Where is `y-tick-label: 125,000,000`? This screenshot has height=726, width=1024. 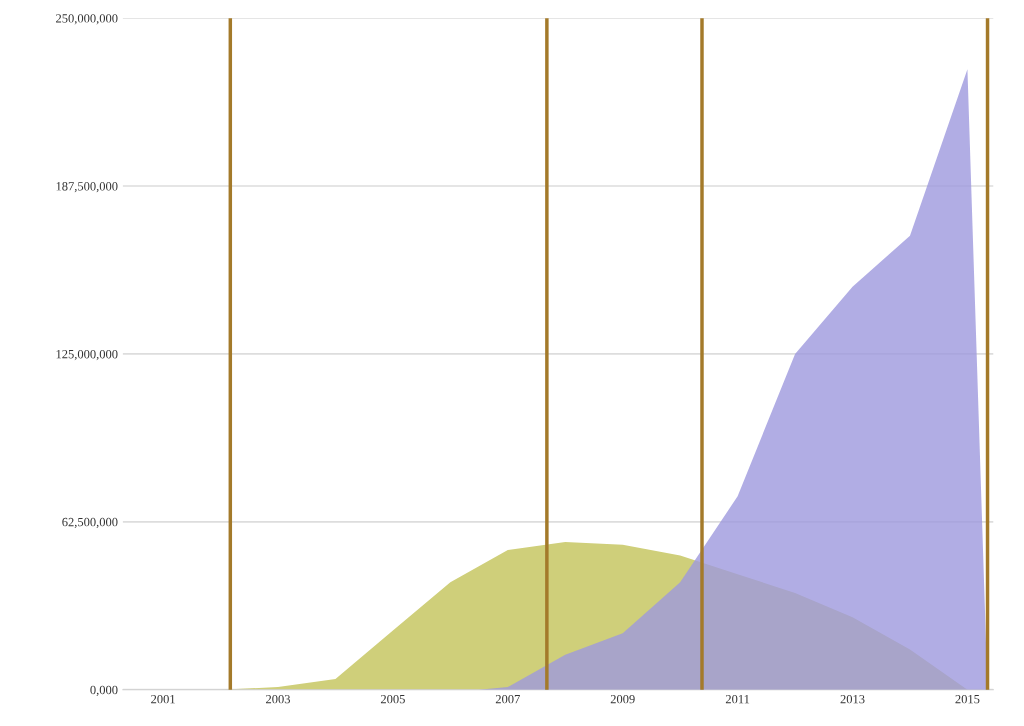
y-tick-label: 125,000,000 is located at coordinates (87, 355).